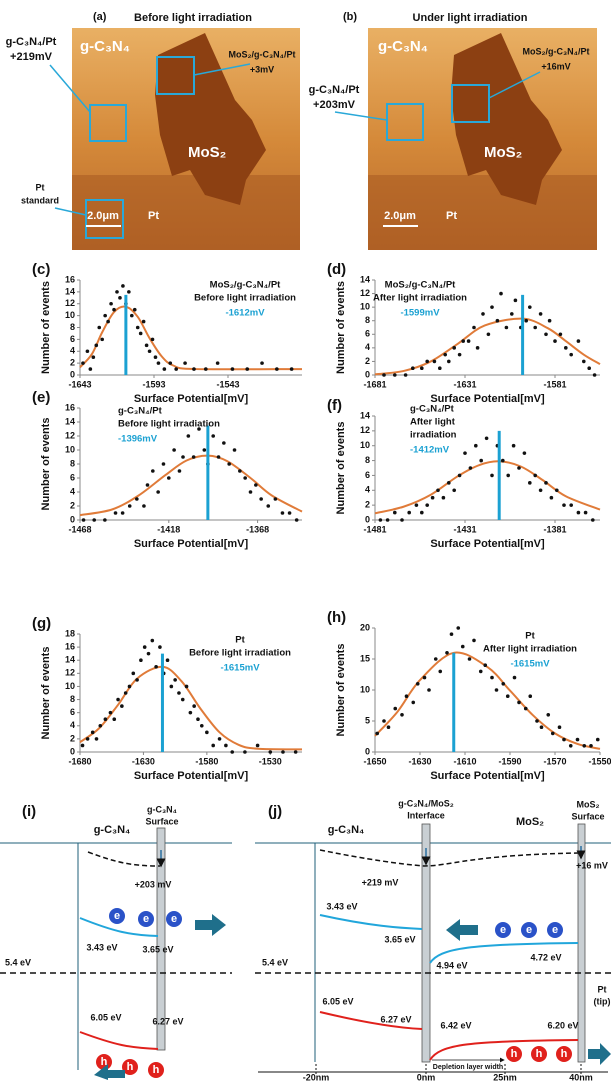  Describe the element at coordinates (554, 761) in the screenshot. I see `x-tick-label: -1570` at that location.